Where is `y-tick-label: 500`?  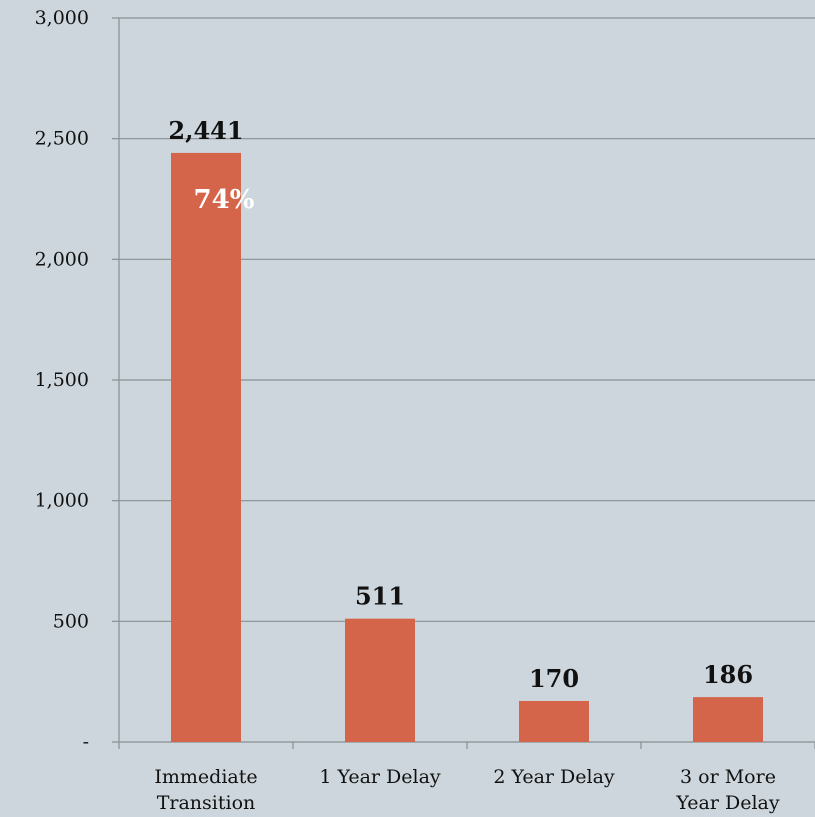 y-tick-label: 500 is located at coordinates (71, 621).